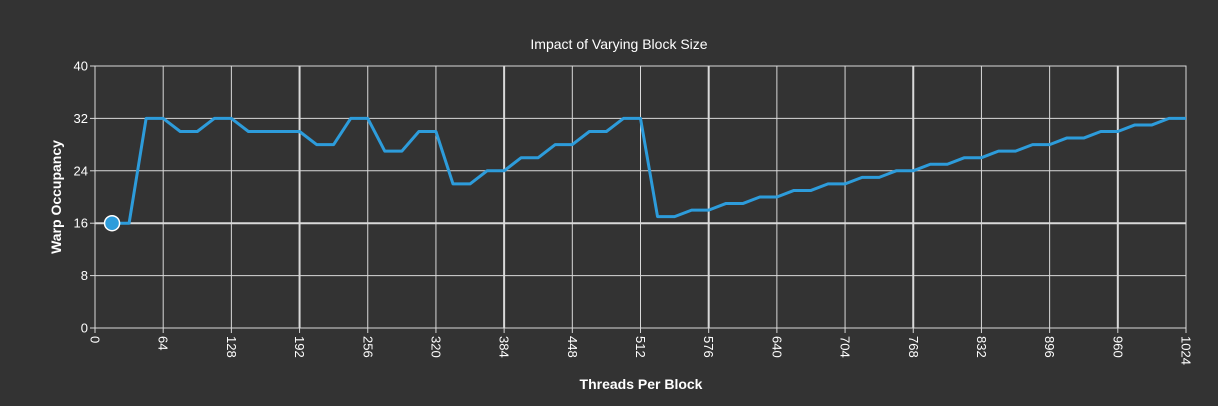 This screenshot has width=1218, height=406. What do you see at coordinates (981, 347) in the screenshot?
I see `x-tick-label: 832` at bounding box center [981, 347].